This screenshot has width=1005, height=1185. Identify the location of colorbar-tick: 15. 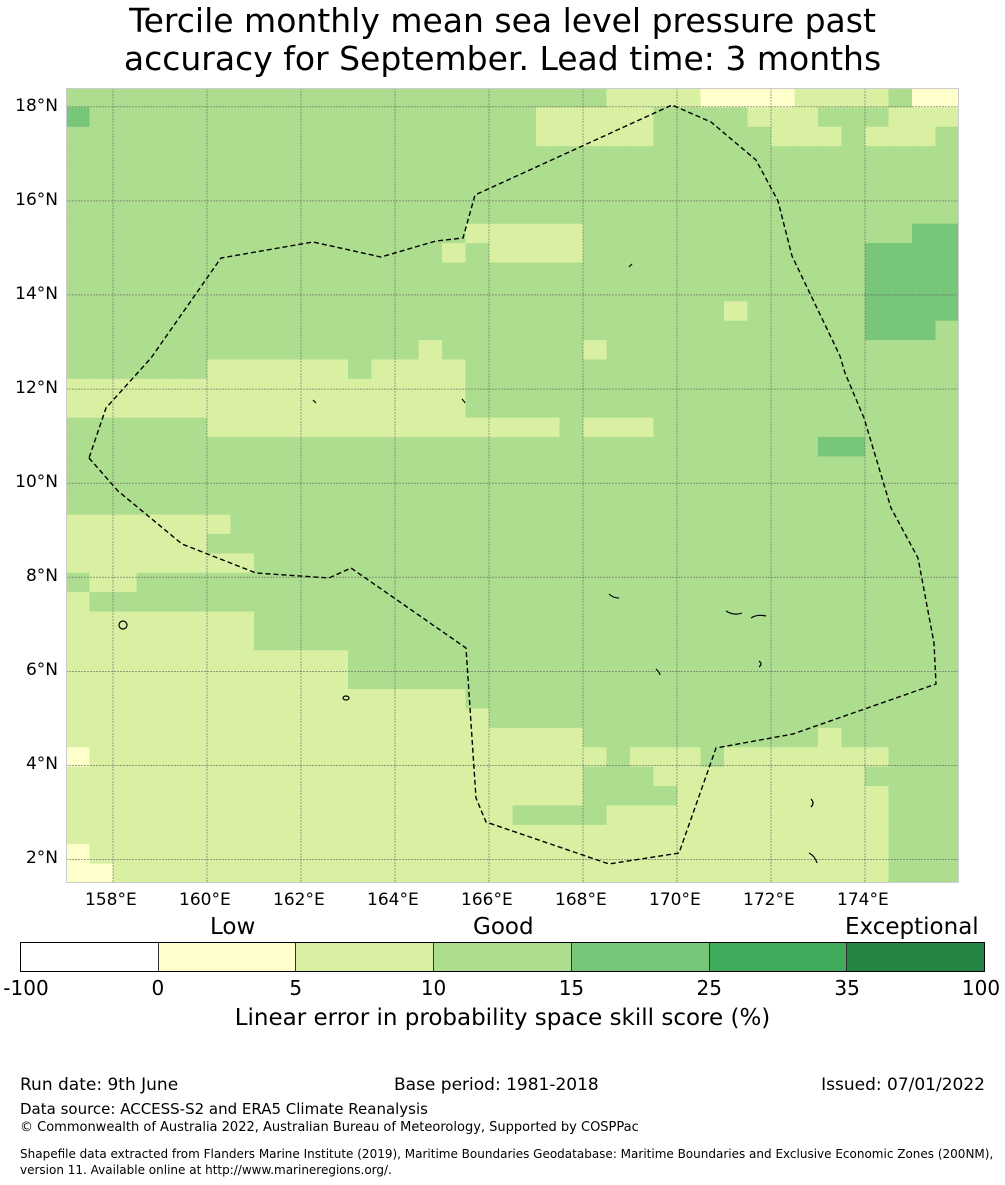
(571, 988).